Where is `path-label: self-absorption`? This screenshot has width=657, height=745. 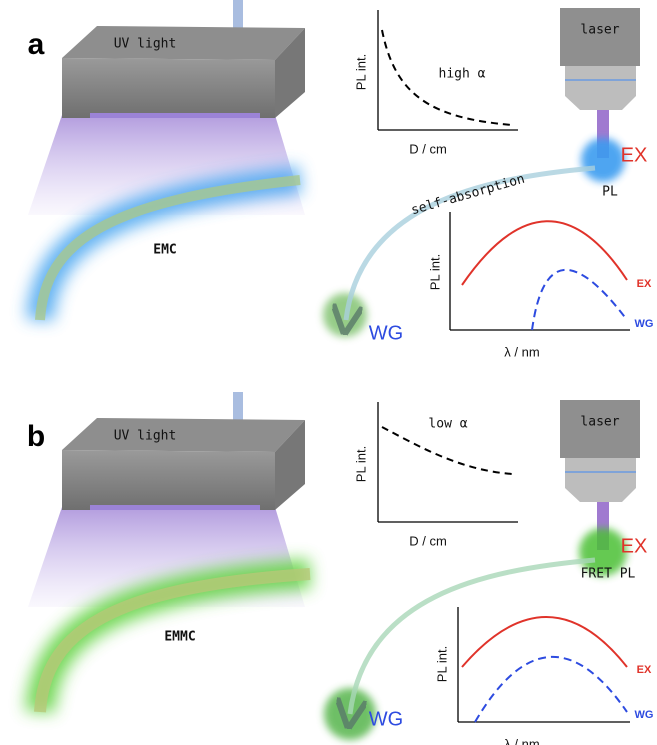 path-label: self-absorption is located at coordinates (468, 195).